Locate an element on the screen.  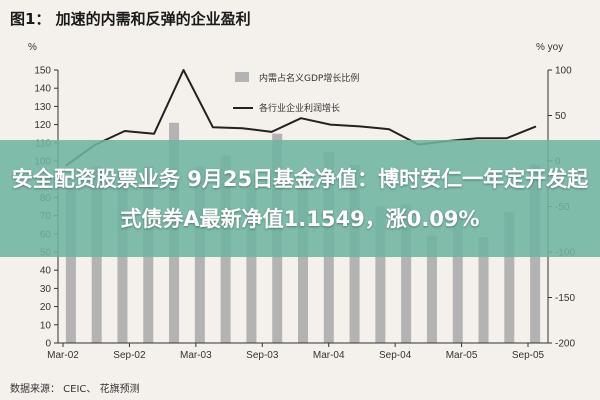
left-tick-label: 120 is located at coordinates (42, 125).